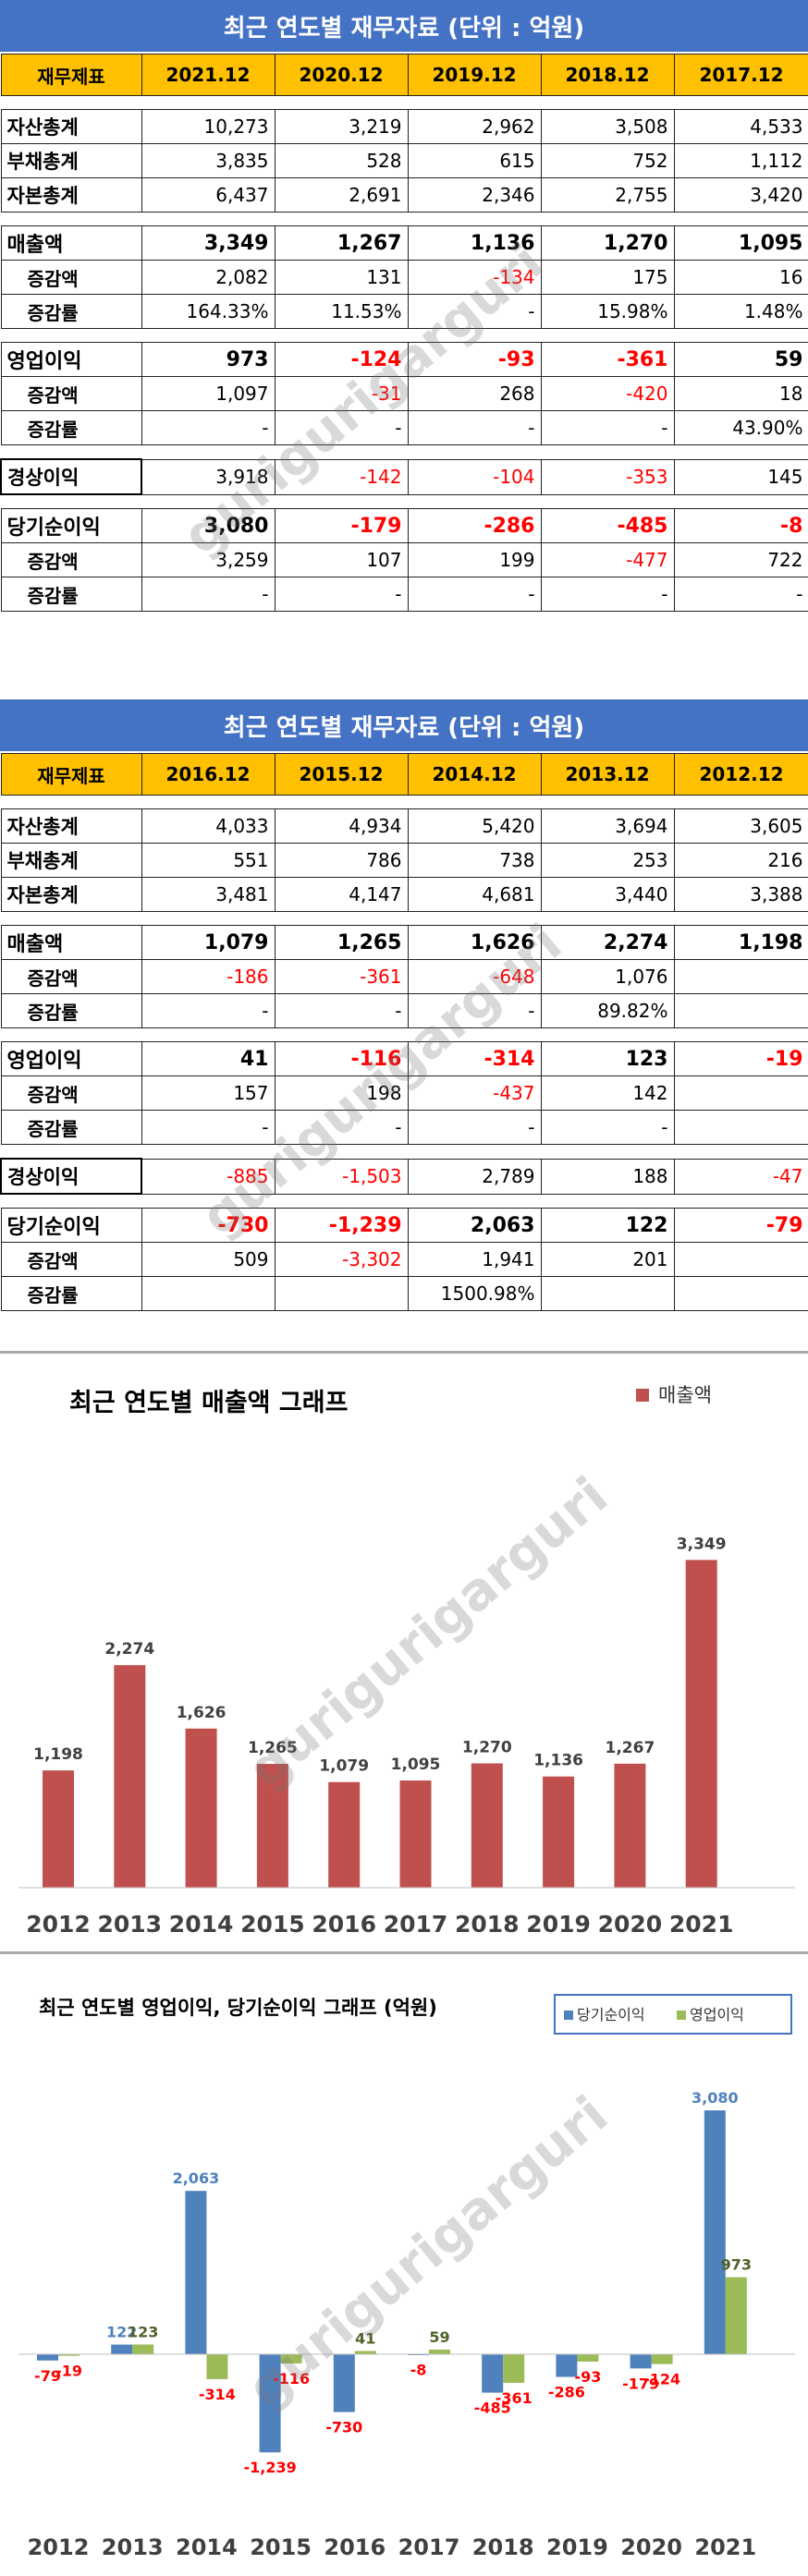  What do you see at coordinates (741, 277) in the screenshot?
I see `cell-value: 16` at bounding box center [741, 277].